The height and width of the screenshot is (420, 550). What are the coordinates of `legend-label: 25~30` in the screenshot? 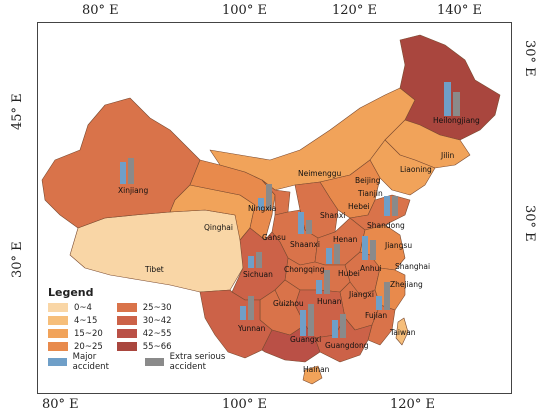 It's located at (157, 307).